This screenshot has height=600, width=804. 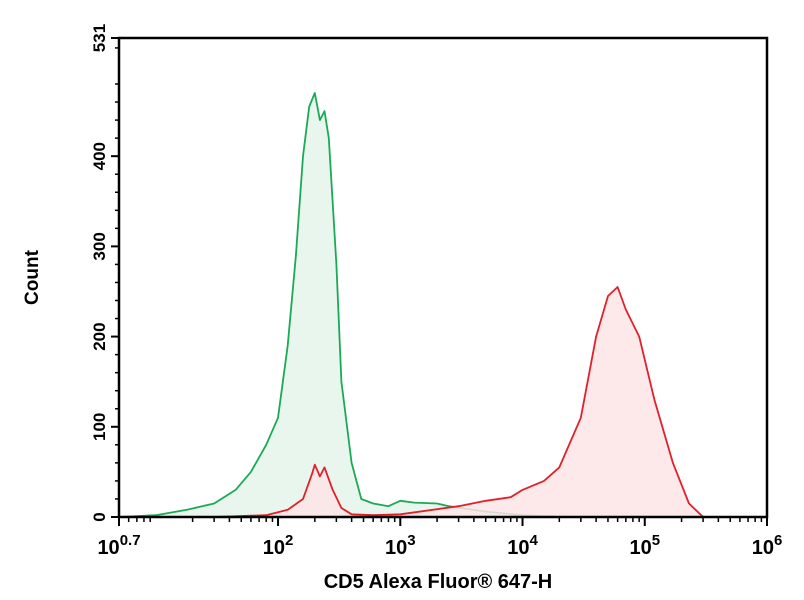 What do you see at coordinates (32, 277) in the screenshot?
I see `y-axis-title: Count` at bounding box center [32, 277].